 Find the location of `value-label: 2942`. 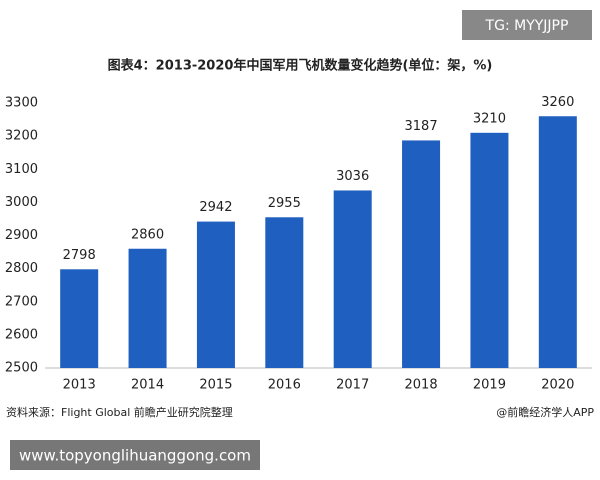

value-label: 2942 is located at coordinates (215, 207).